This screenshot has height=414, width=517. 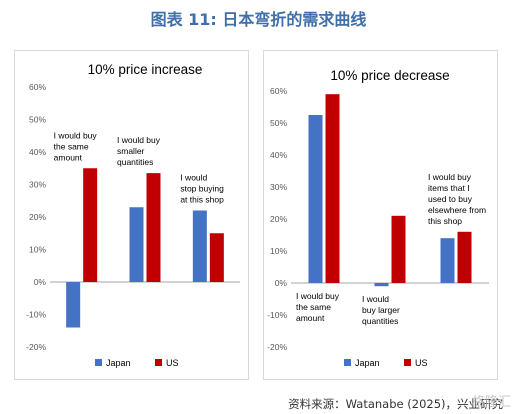 What do you see at coordinates (381, 310) in the screenshot?
I see `category-label-2: I would buy larger quantities` at bounding box center [381, 310].